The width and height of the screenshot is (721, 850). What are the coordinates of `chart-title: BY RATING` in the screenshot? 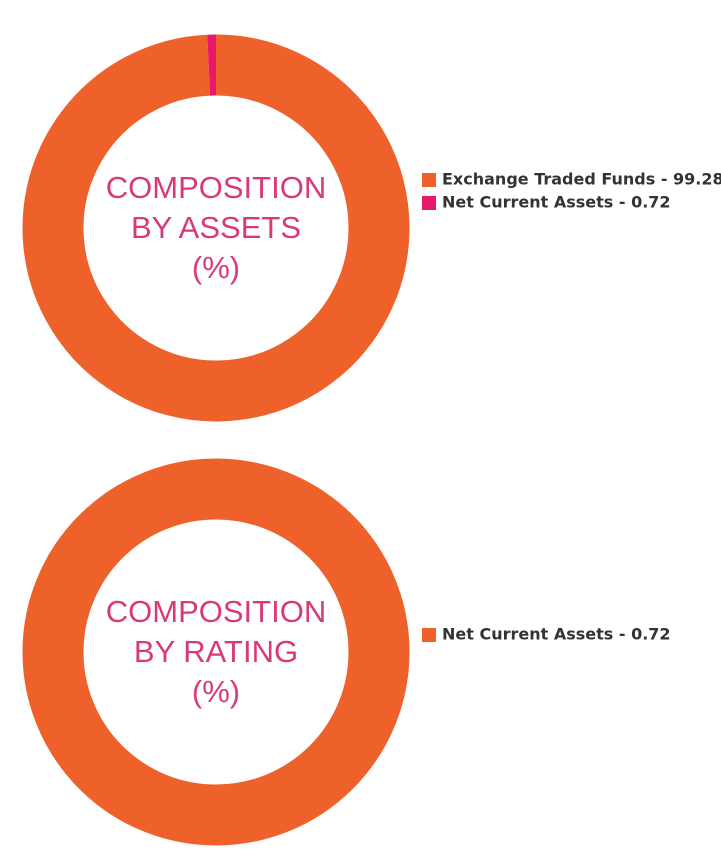 It's located at (216, 651).